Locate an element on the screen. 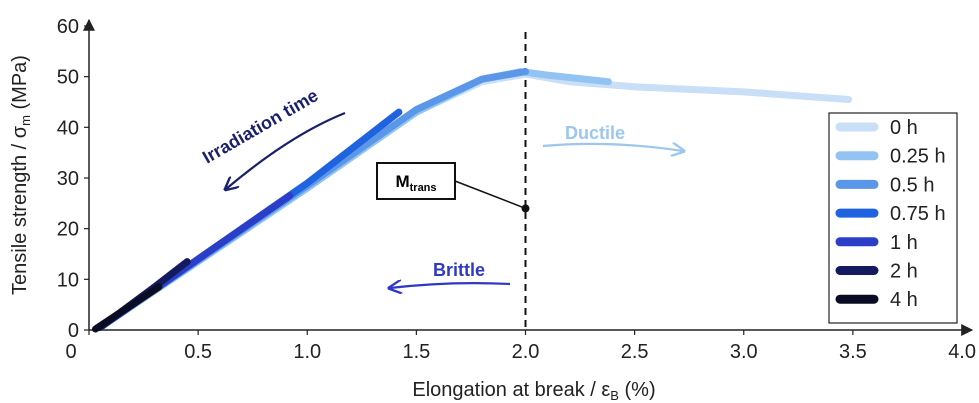 The width and height of the screenshot is (979, 403). y-tick-label: 60 is located at coordinates (68, 27).